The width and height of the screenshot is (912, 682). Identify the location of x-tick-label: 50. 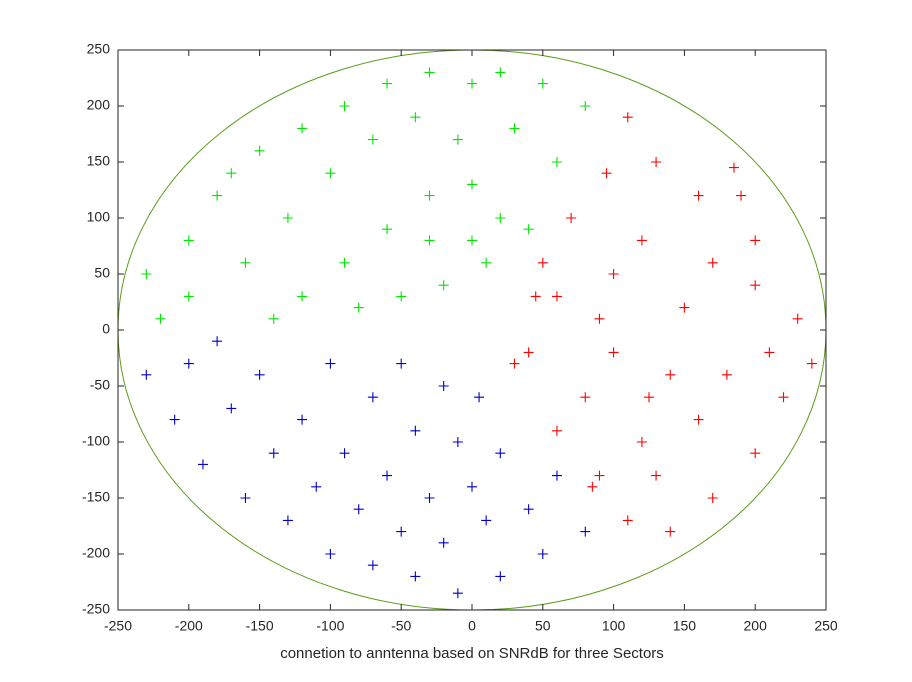
(543, 626).